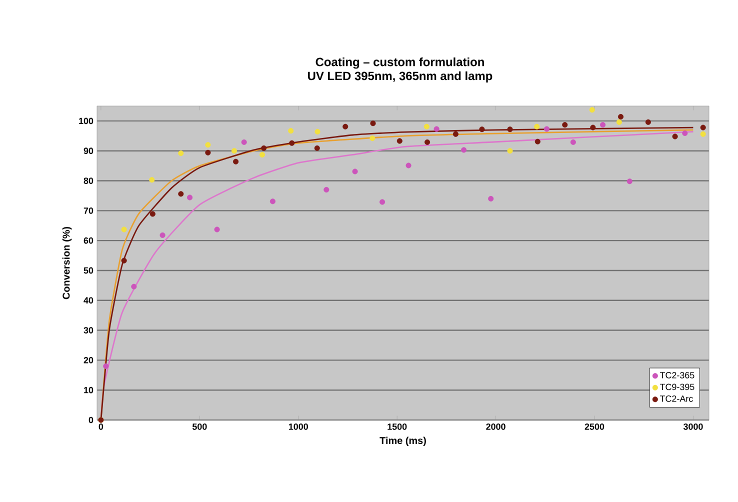 The height and width of the screenshot is (502, 738). Describe the element at coordinates (89, 270) in the screenshot. I see `y-tick-label: 50` at that location.